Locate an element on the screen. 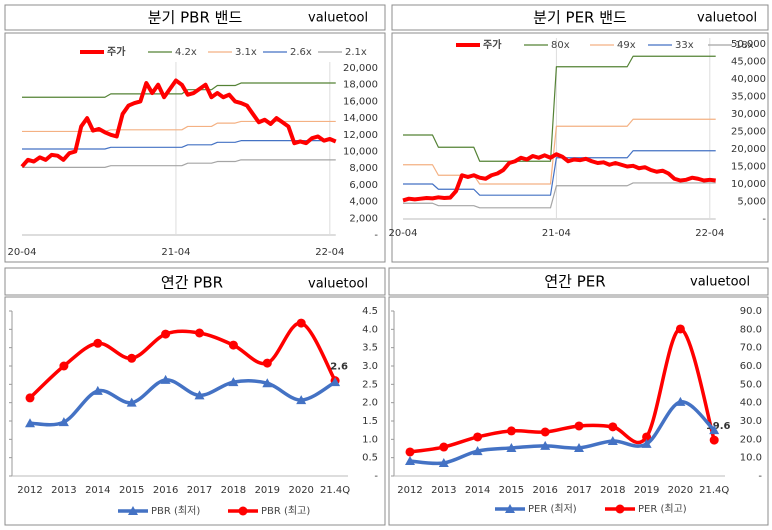 The image size is (772, 530). y-tick-label: 6,000 is located at coordinates (363, 185).